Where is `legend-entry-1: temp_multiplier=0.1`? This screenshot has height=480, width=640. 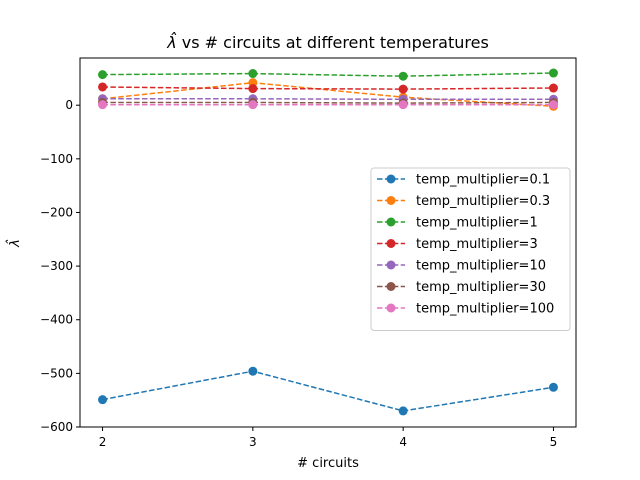
legend-entry-1: temp_multiplier=0.1 is located at coordinates (463, 180).